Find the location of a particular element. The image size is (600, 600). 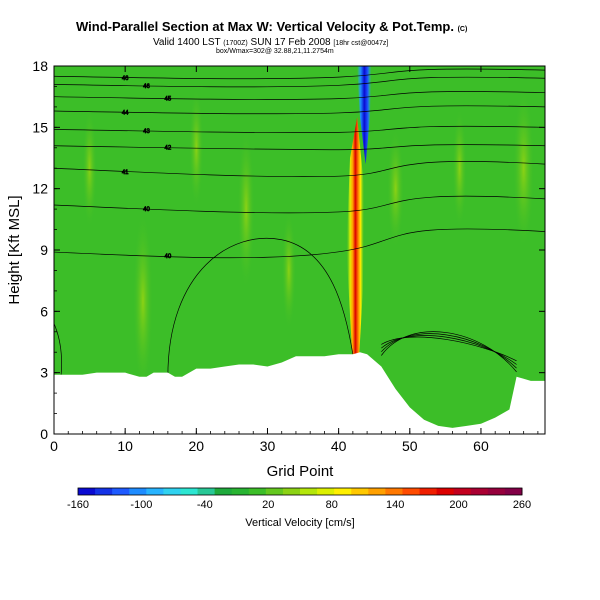

x-tick-label: 0 is located at coordinates (54, 446).